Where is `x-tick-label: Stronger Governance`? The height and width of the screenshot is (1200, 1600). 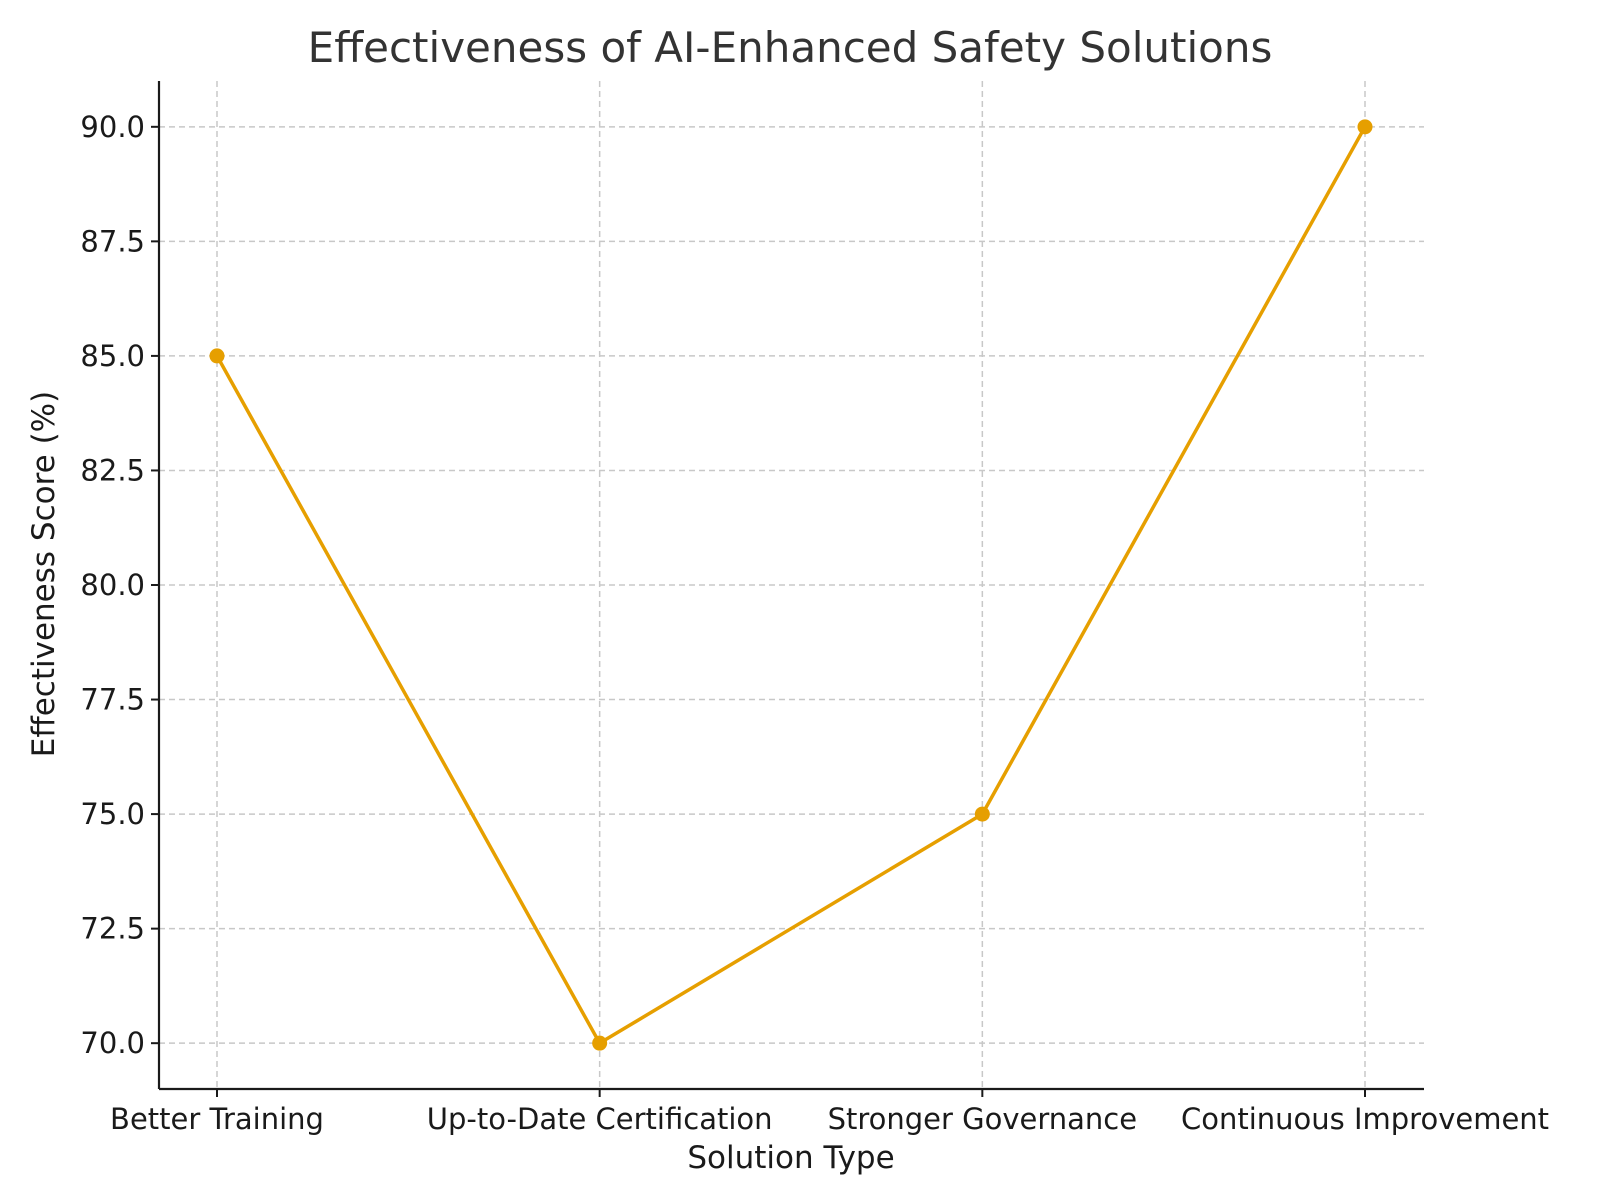 x-tick-label: Stronger Governance is located at coordinates (983, 1119).